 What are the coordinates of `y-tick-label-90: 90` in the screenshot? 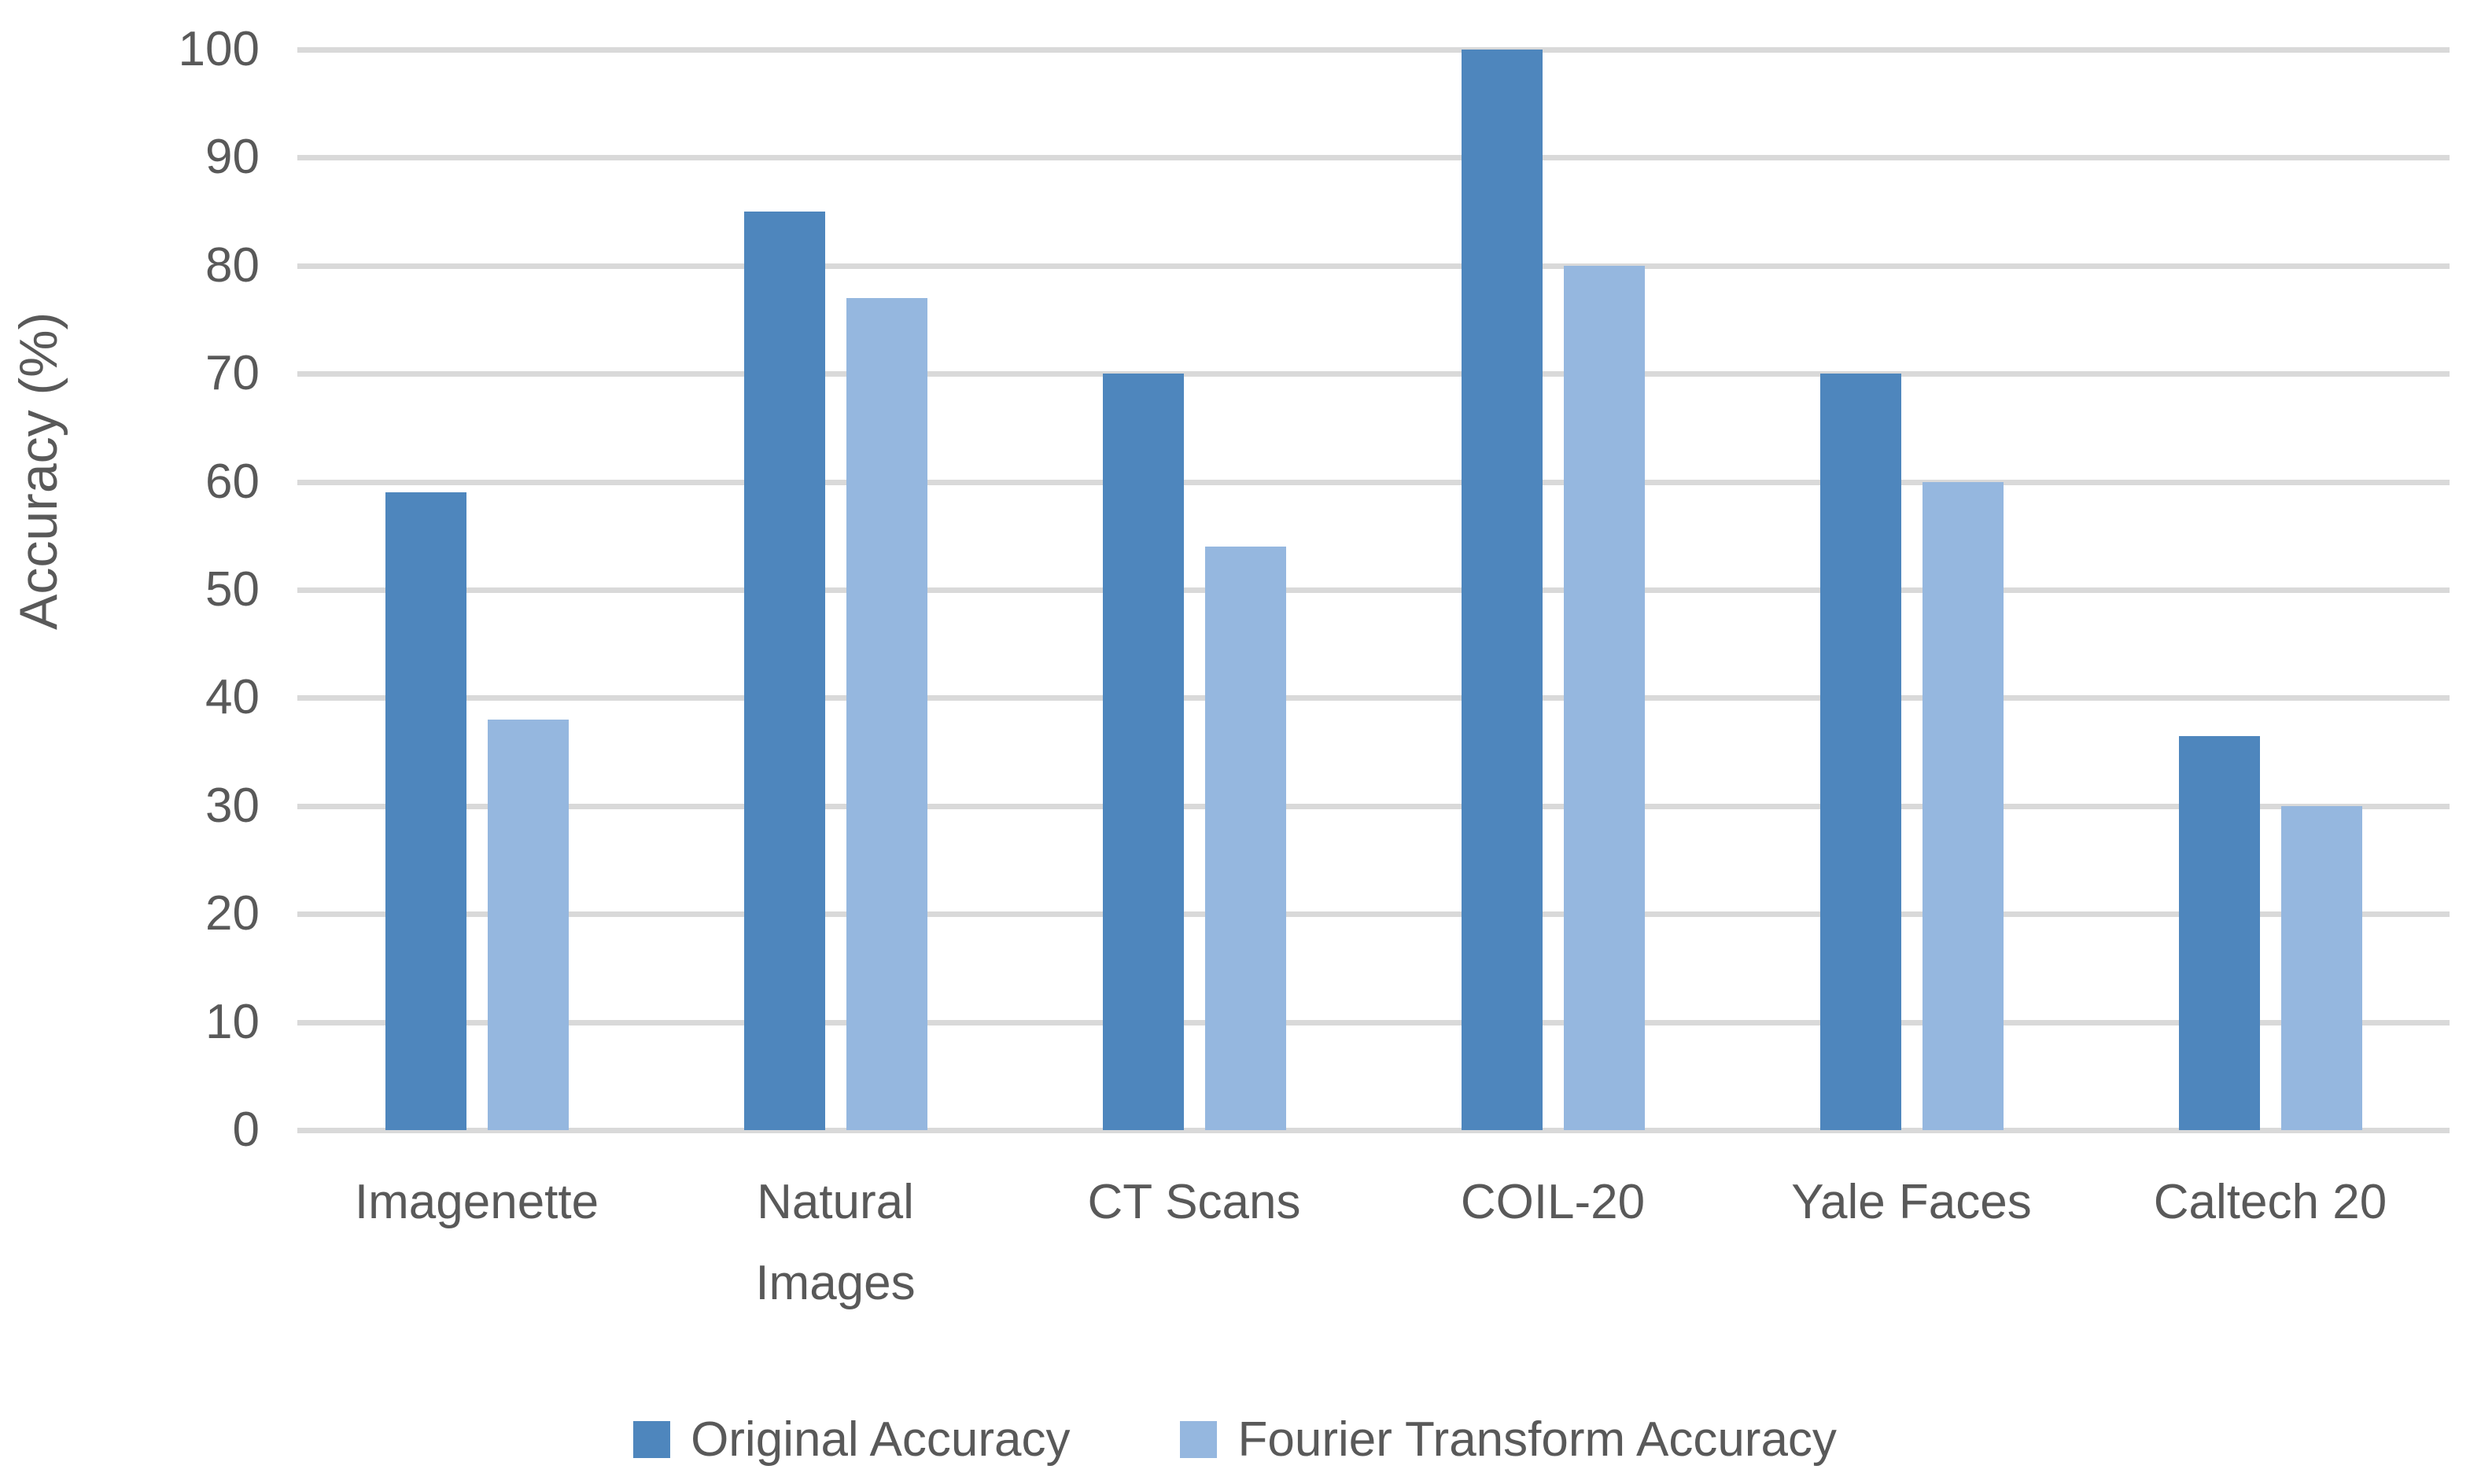 It's located at (232, 157).